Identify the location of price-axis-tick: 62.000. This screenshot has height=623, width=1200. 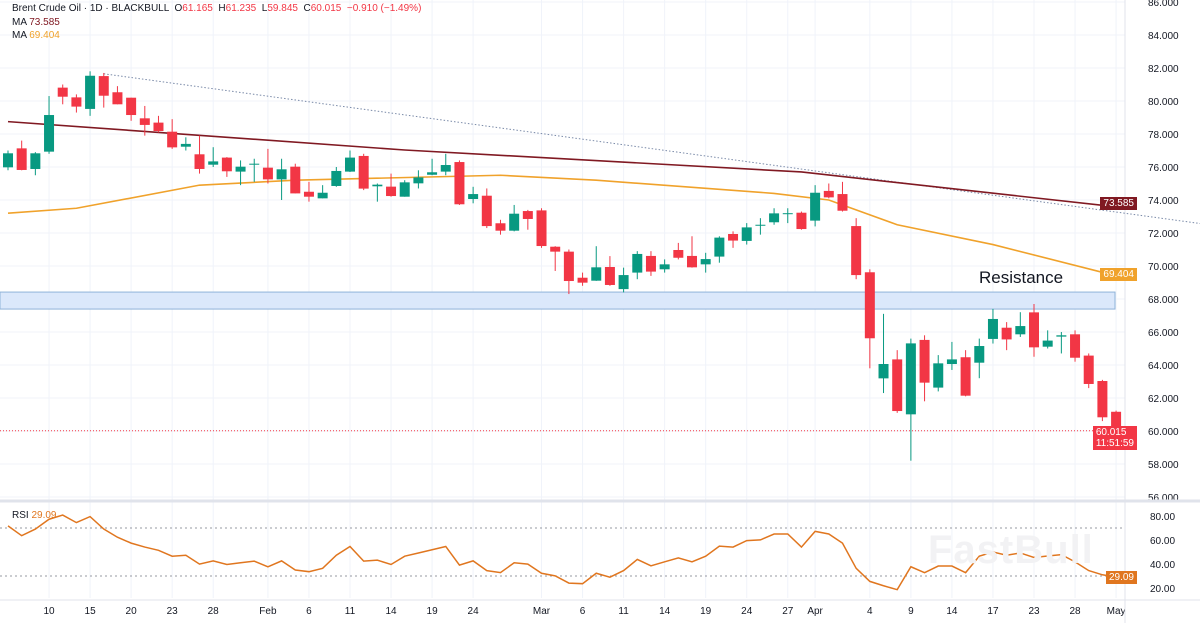
(1163, 399).